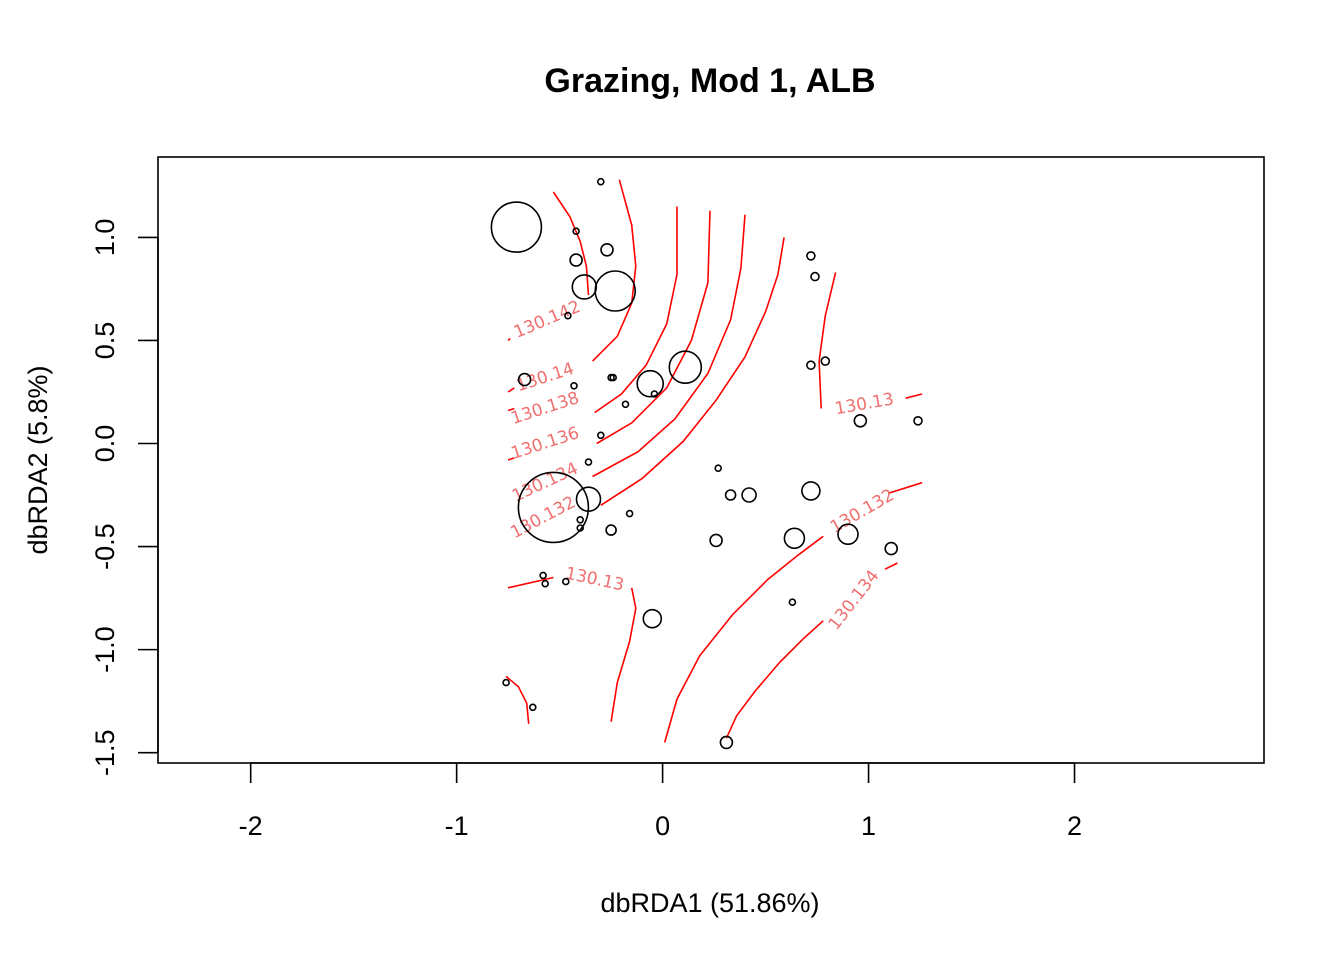 Image resolution: width=1344 pixels, height=960 pixels. Describe the element at coordinates (545, 443) in the screenshot. I see `contour-label-6: 130.136` at that location.